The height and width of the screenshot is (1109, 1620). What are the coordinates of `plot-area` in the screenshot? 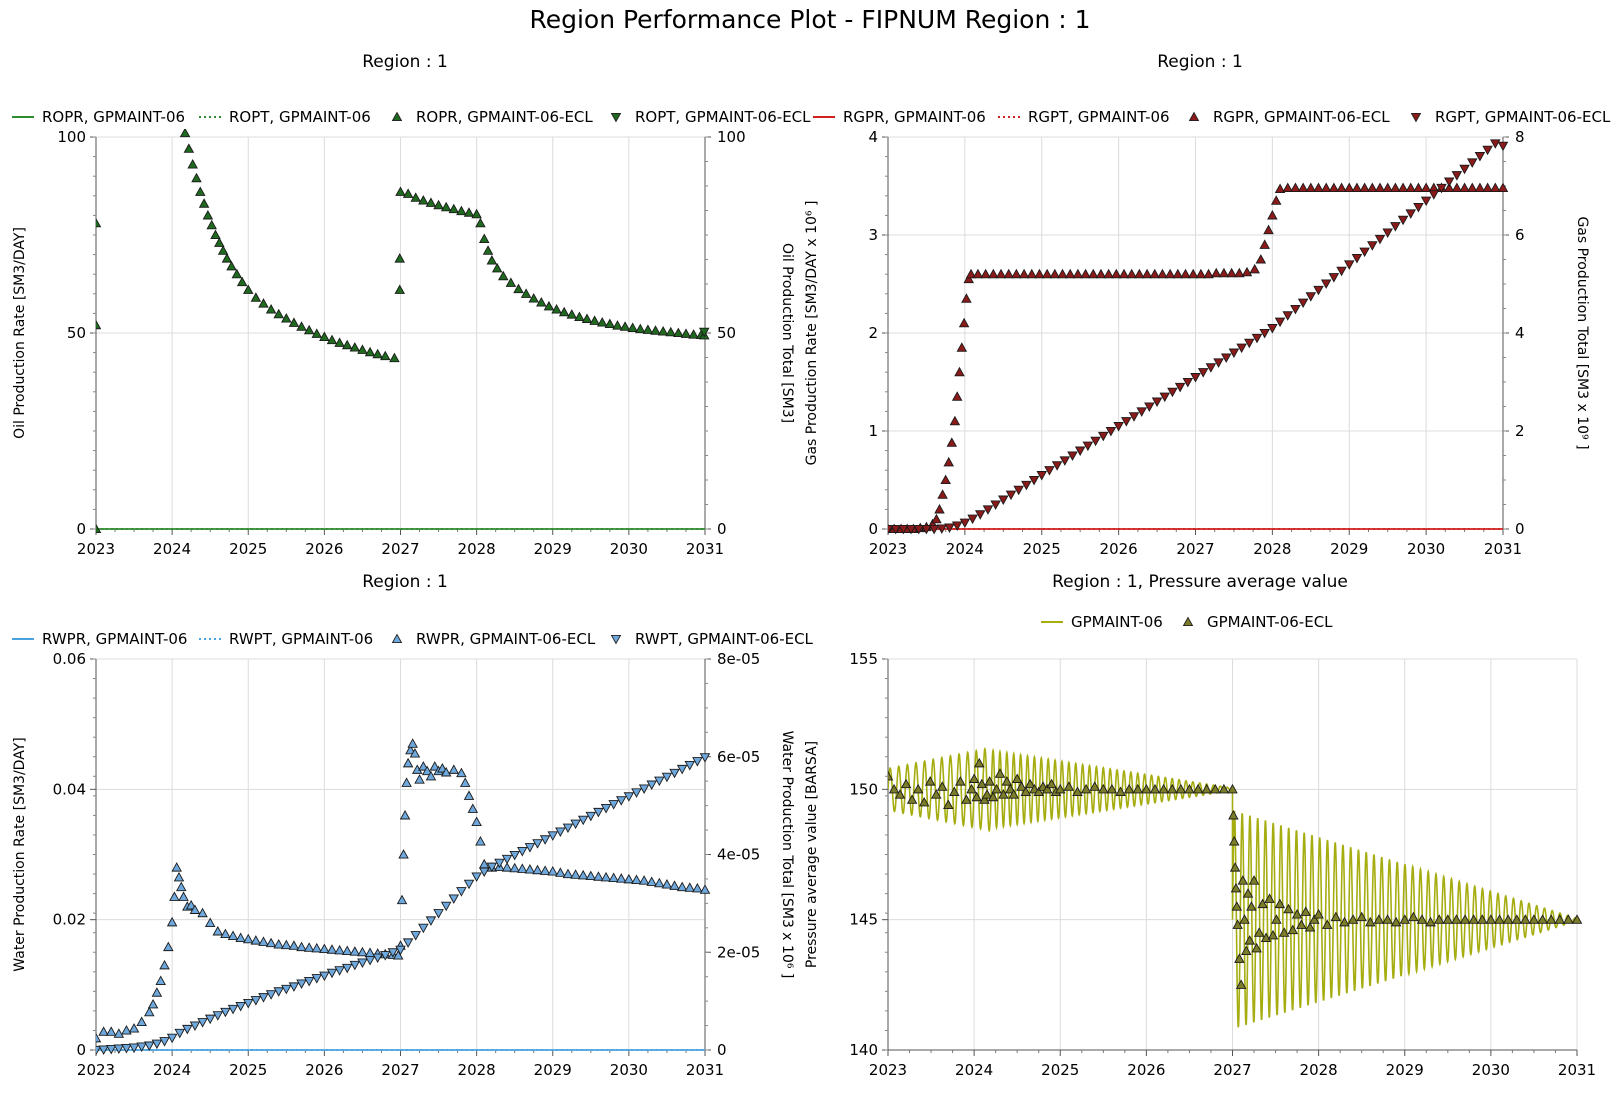 It's located at (1198, 337).